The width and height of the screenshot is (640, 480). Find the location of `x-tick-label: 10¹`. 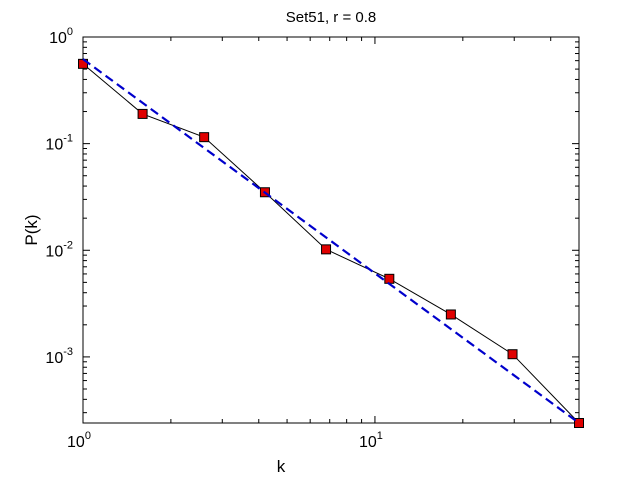

x-tick-label: 10¹ is located at coordinates (371, 440).